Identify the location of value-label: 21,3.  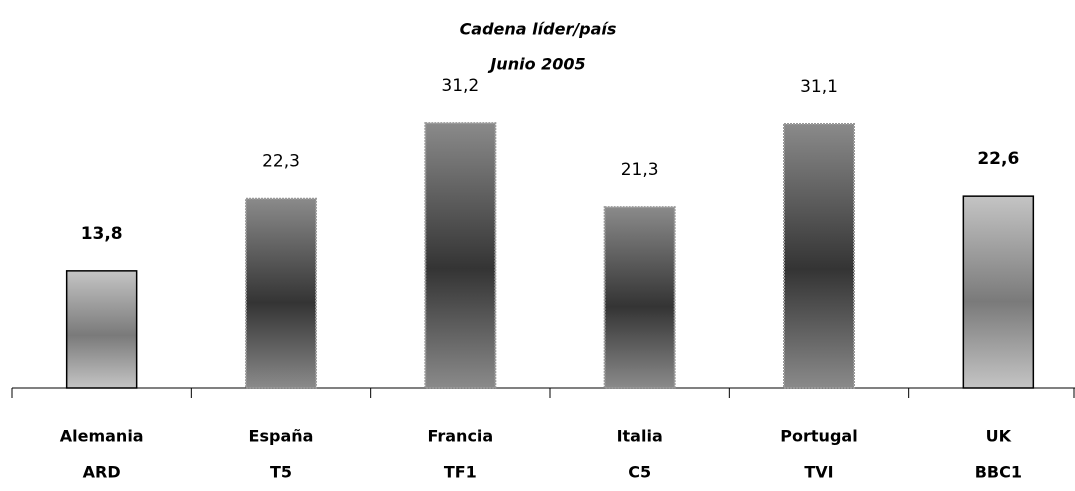
(640, 170).